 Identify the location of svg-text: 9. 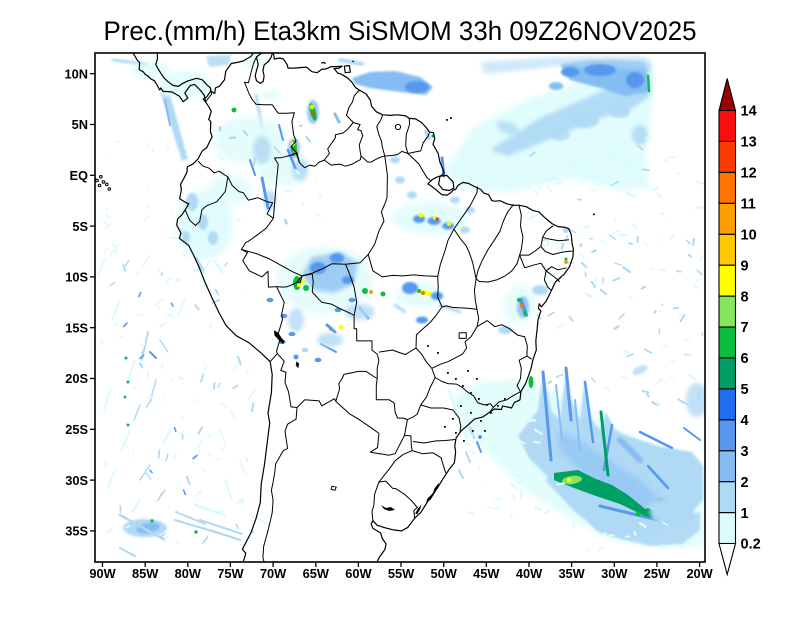
(745, 266).